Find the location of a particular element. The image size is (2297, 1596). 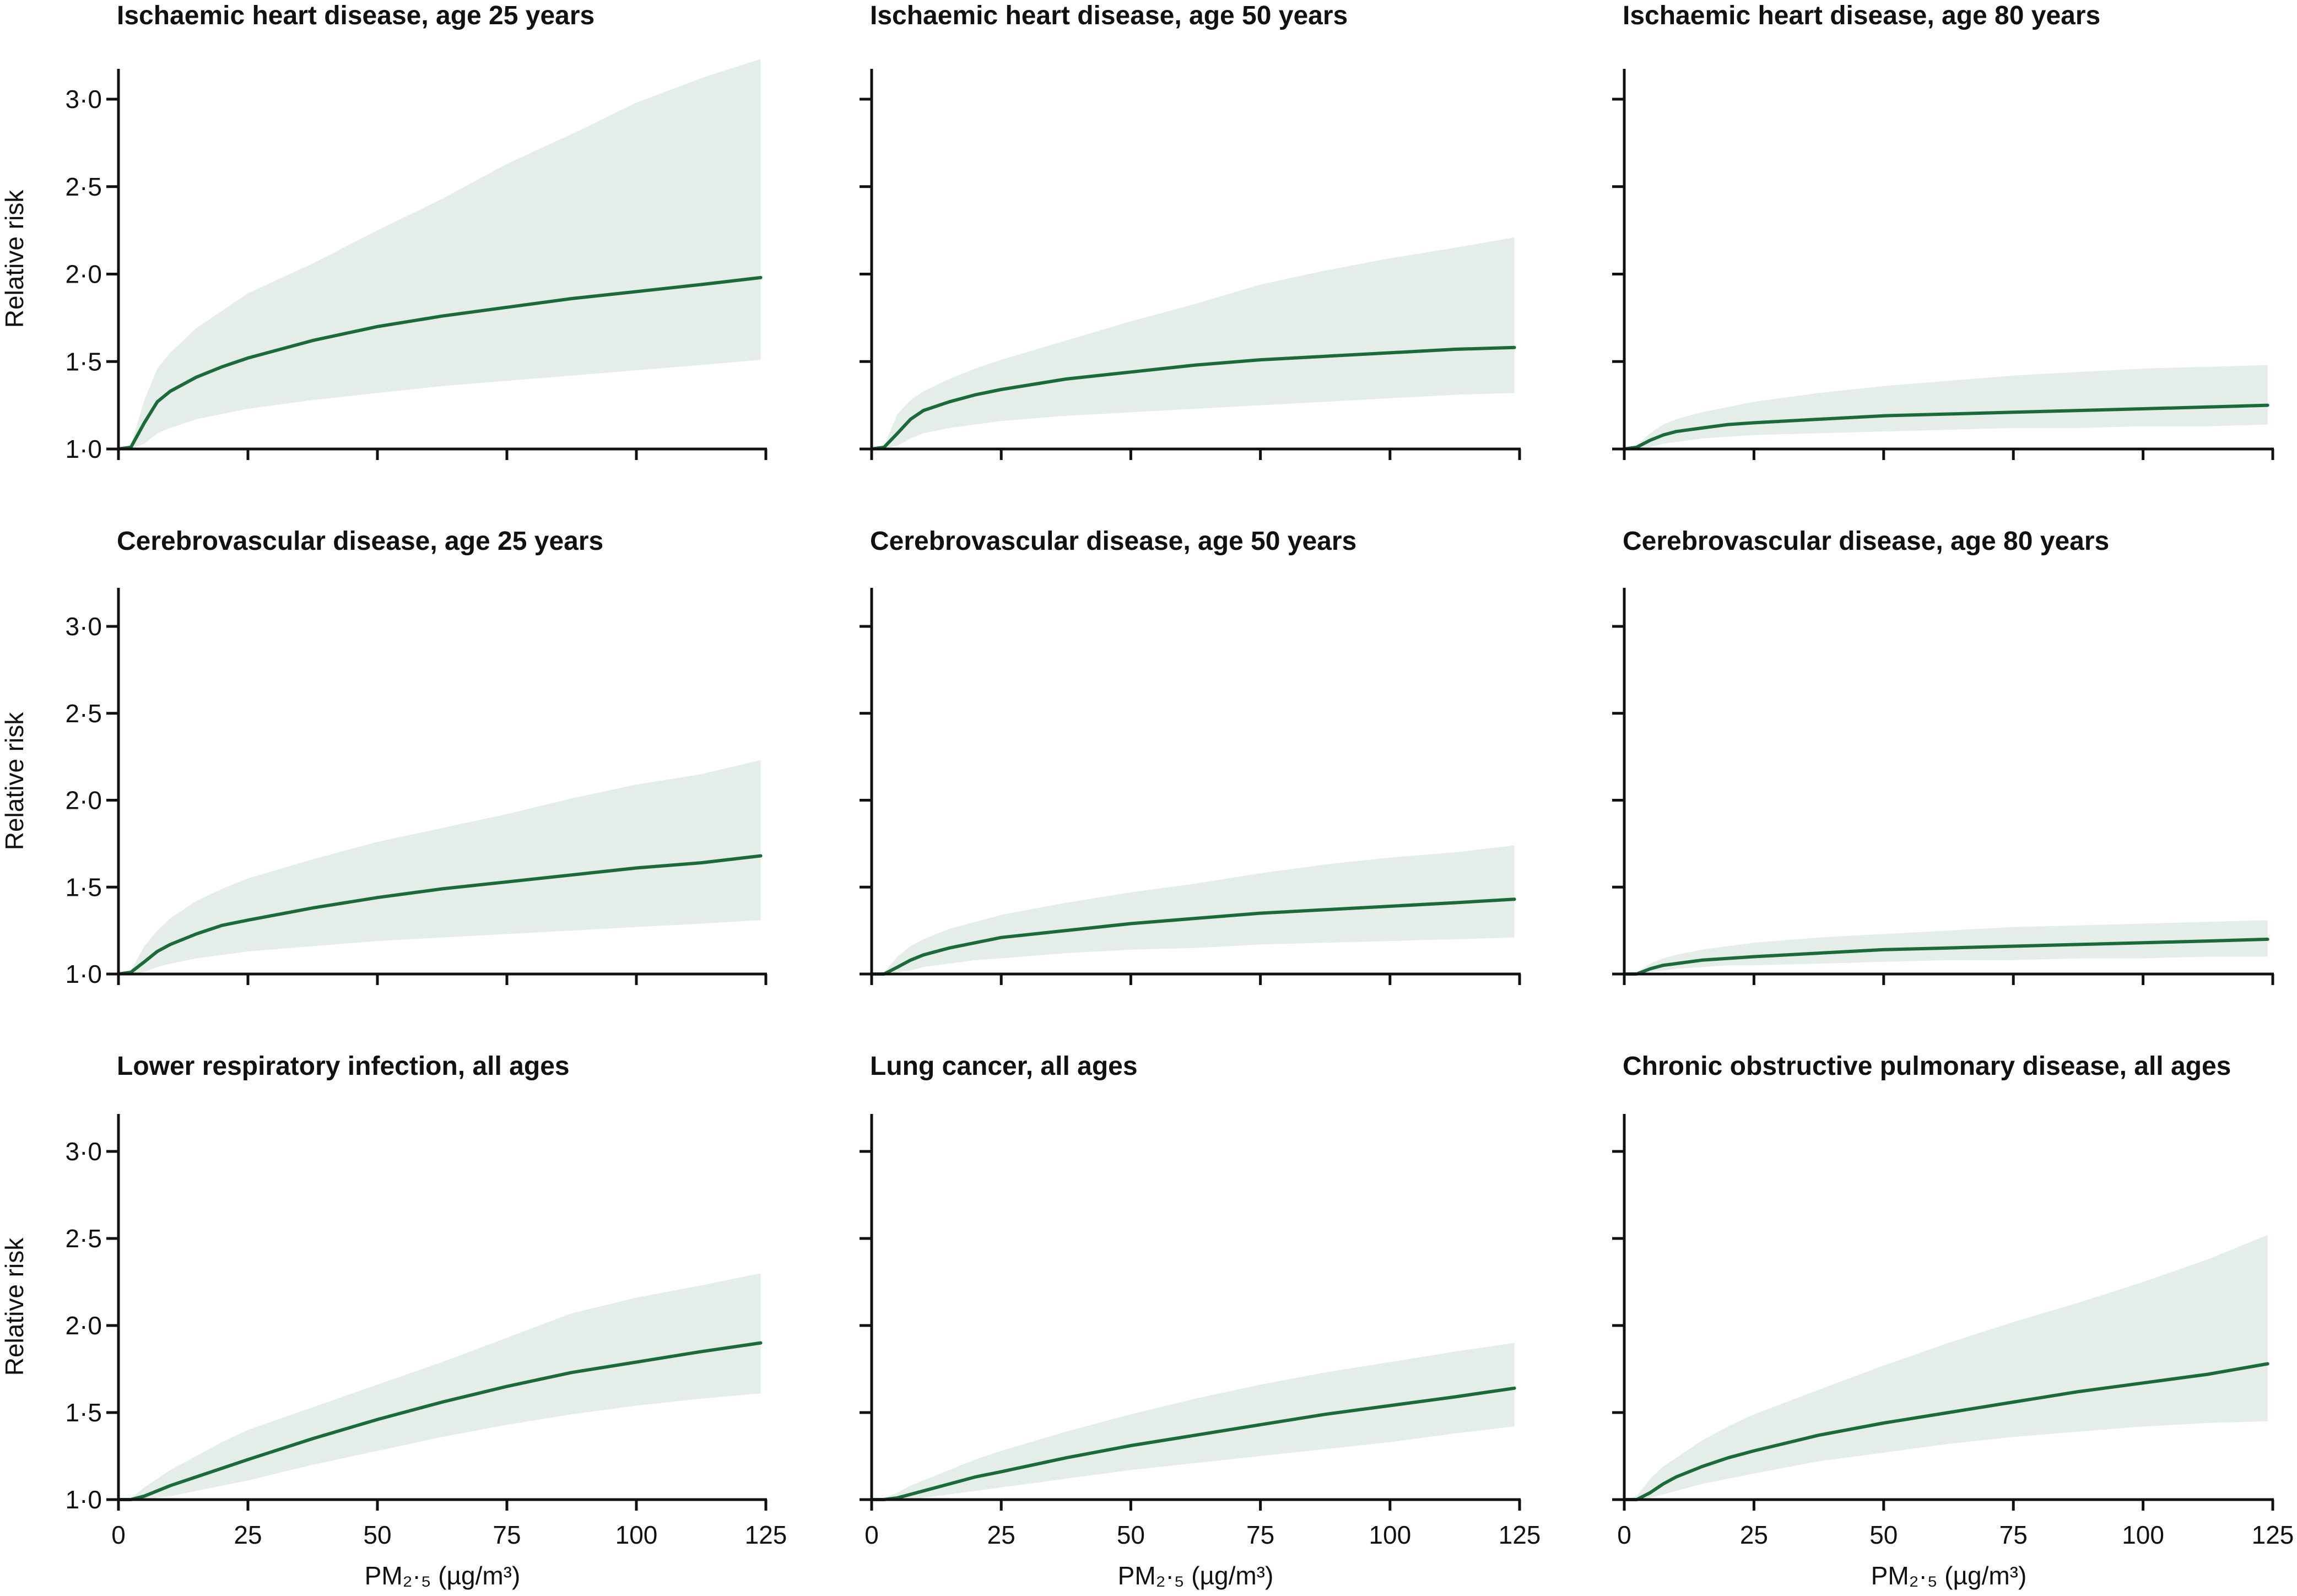

panel-2: Ischaemic heart disease, age 50 years is located at coordinates (1190, 230).